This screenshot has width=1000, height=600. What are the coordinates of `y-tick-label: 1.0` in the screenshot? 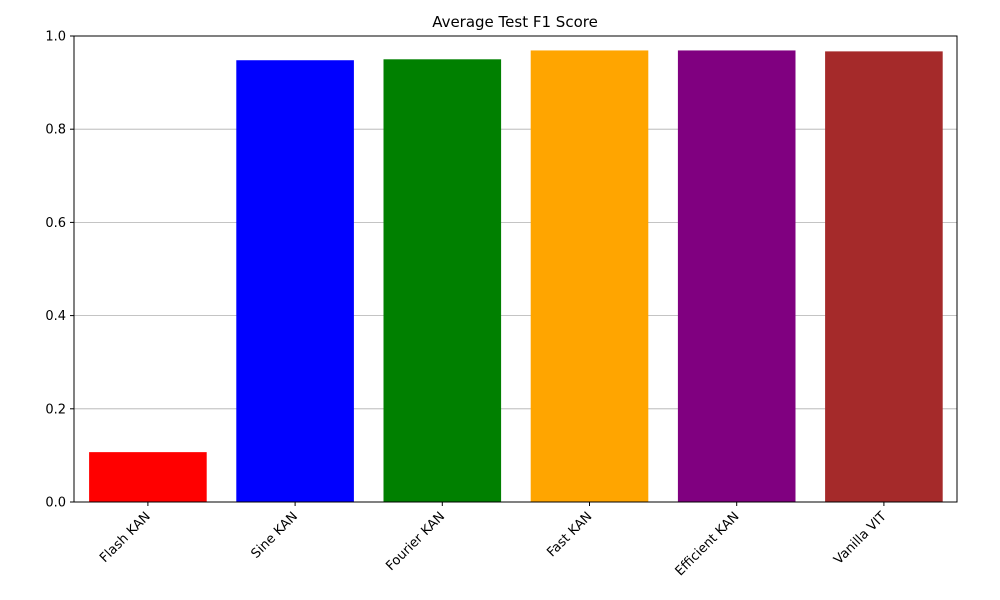 It's located at (55, 37).